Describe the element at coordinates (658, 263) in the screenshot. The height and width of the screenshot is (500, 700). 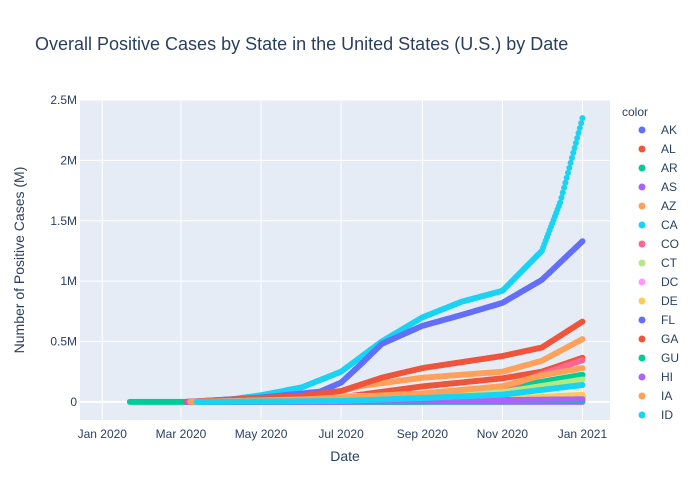
I see `legend-item-ct: CT` at that location.